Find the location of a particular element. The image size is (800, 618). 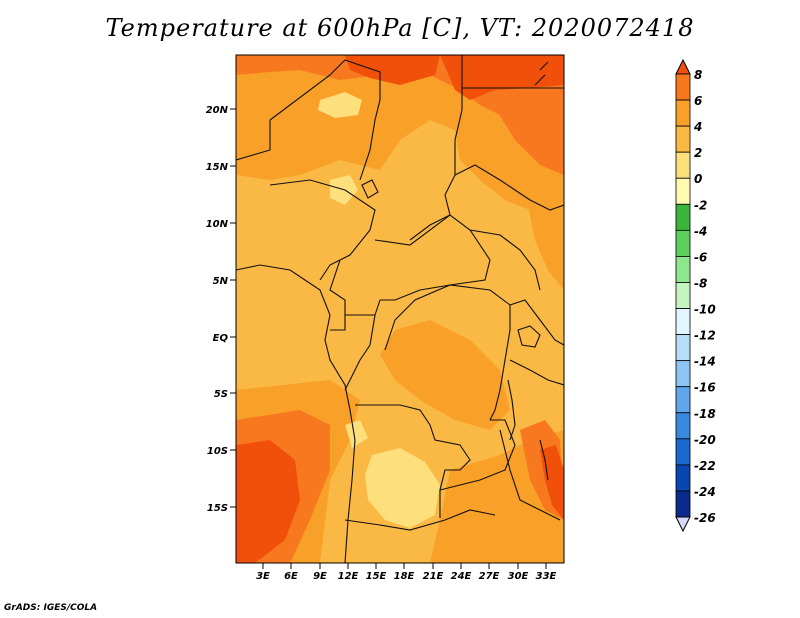

border-south-sudan is located at coordinates (505, 260).